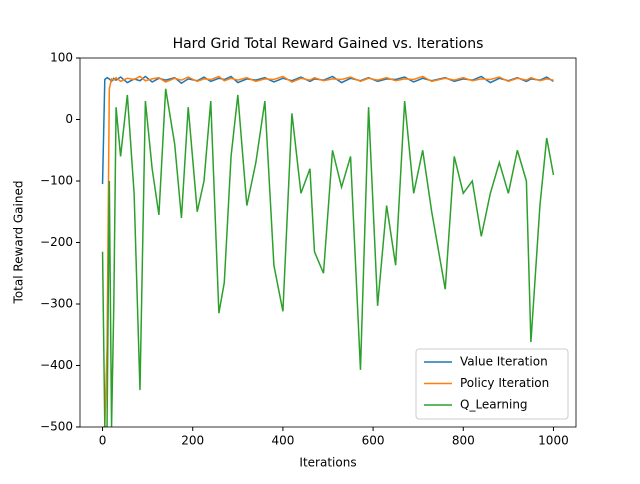  What do you see at coordinates (373, 441) in the screenshot?
I see `x-tick-label: 600` at bounding box center [373, 441].